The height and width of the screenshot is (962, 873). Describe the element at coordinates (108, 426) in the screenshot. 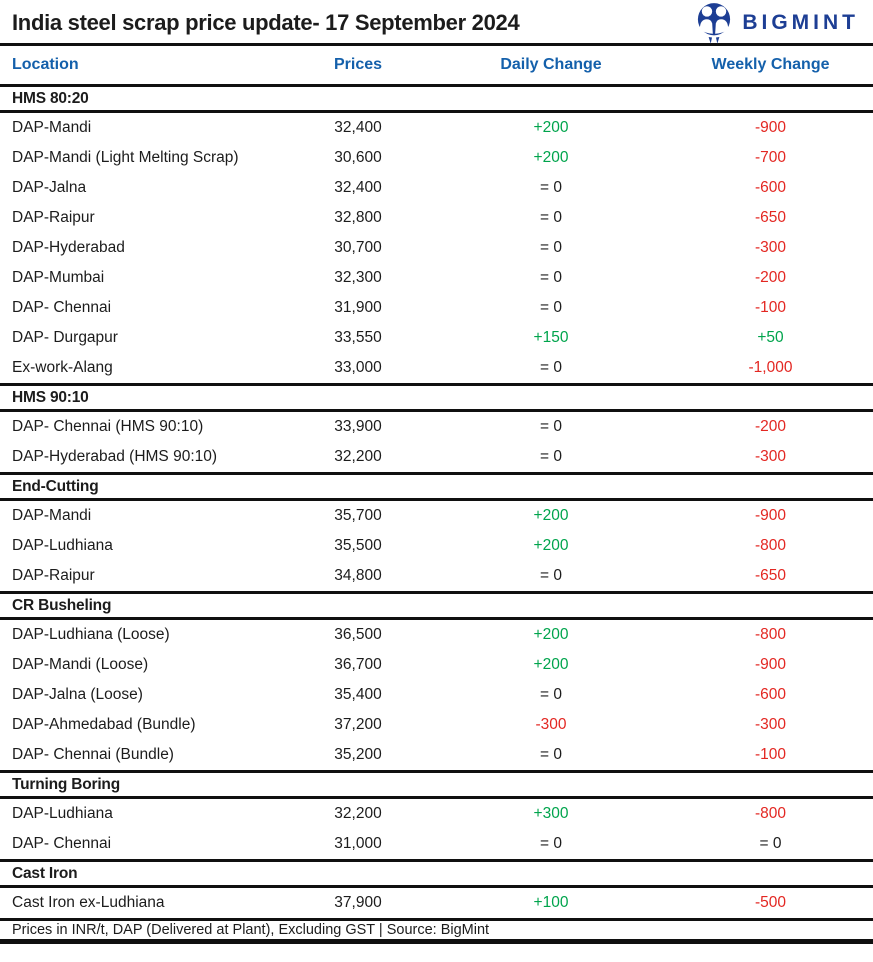

I see `location-cell: DAP- Chennai (HMS 90:10)` at that location.